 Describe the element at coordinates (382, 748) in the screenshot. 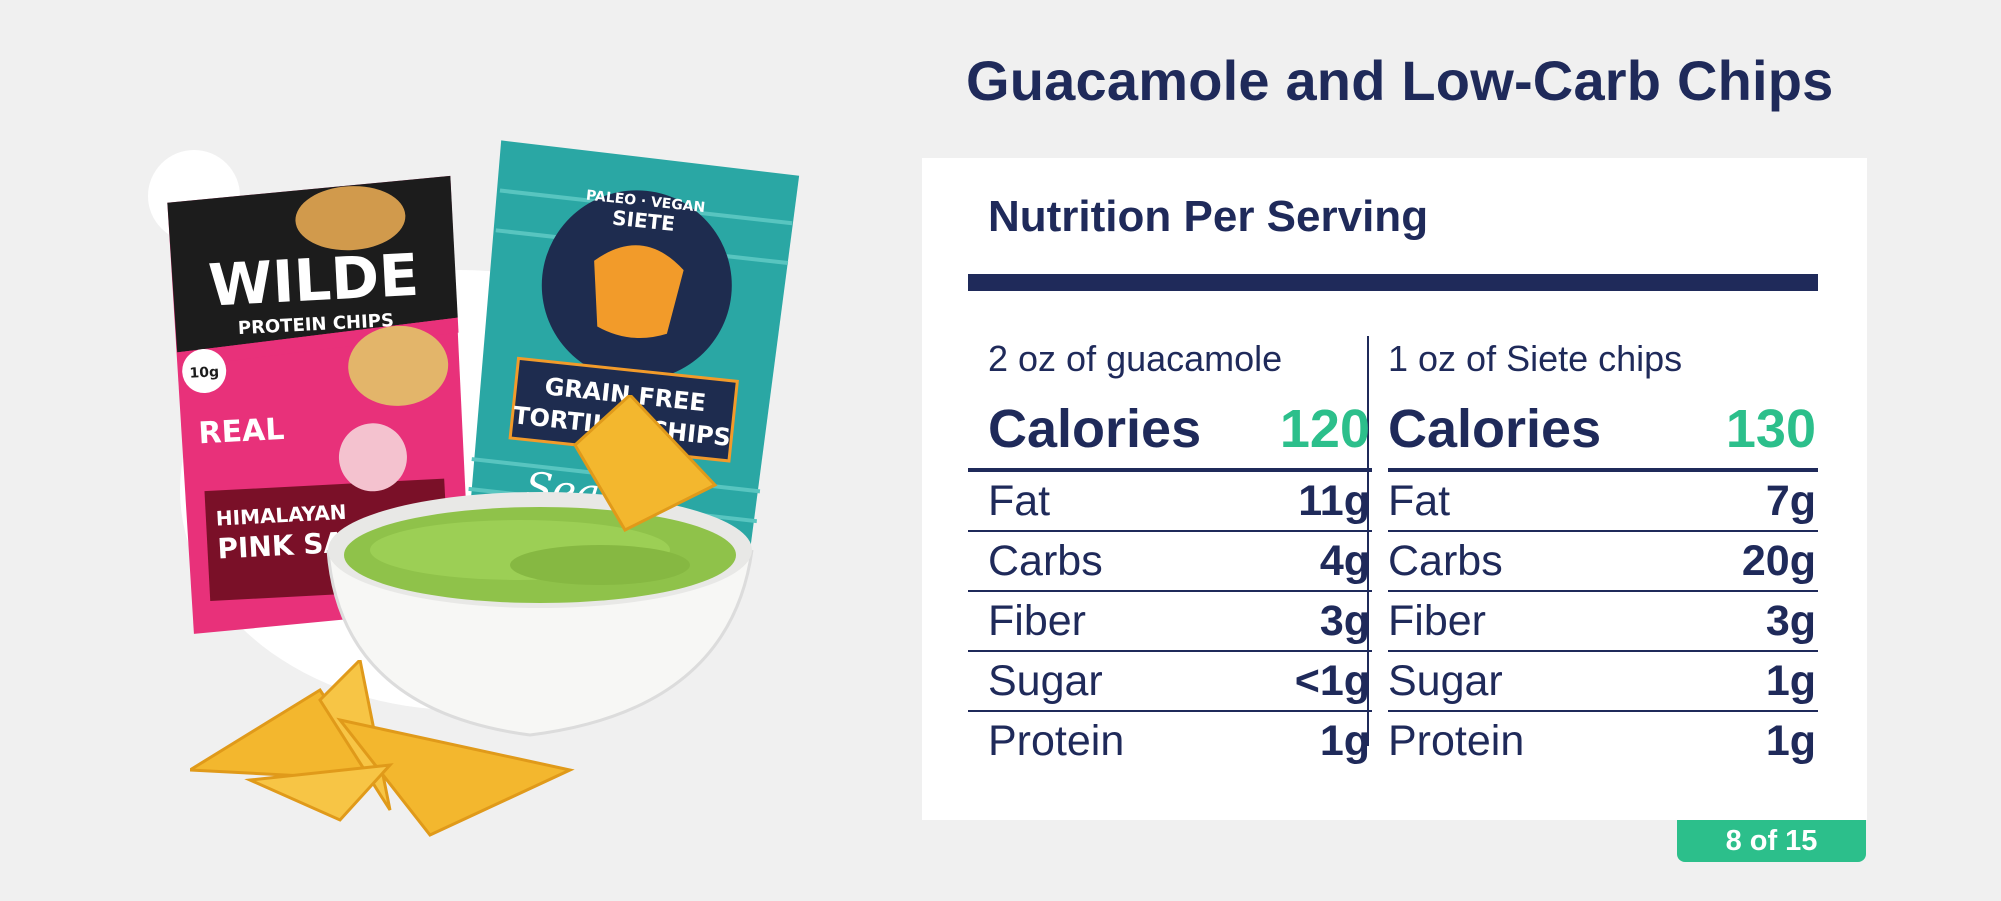

I see `tortilla-chips-pile` at that location.